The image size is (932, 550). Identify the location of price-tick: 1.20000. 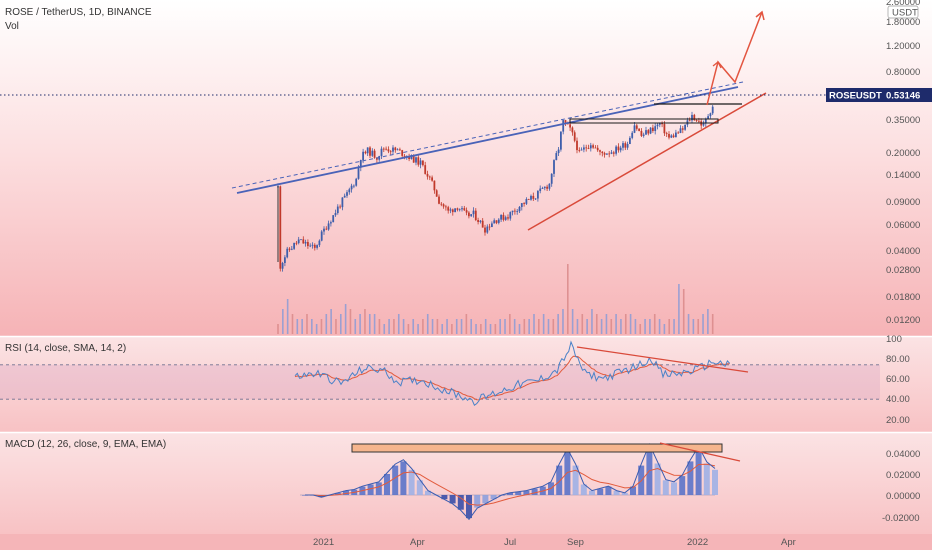
(903, 46).